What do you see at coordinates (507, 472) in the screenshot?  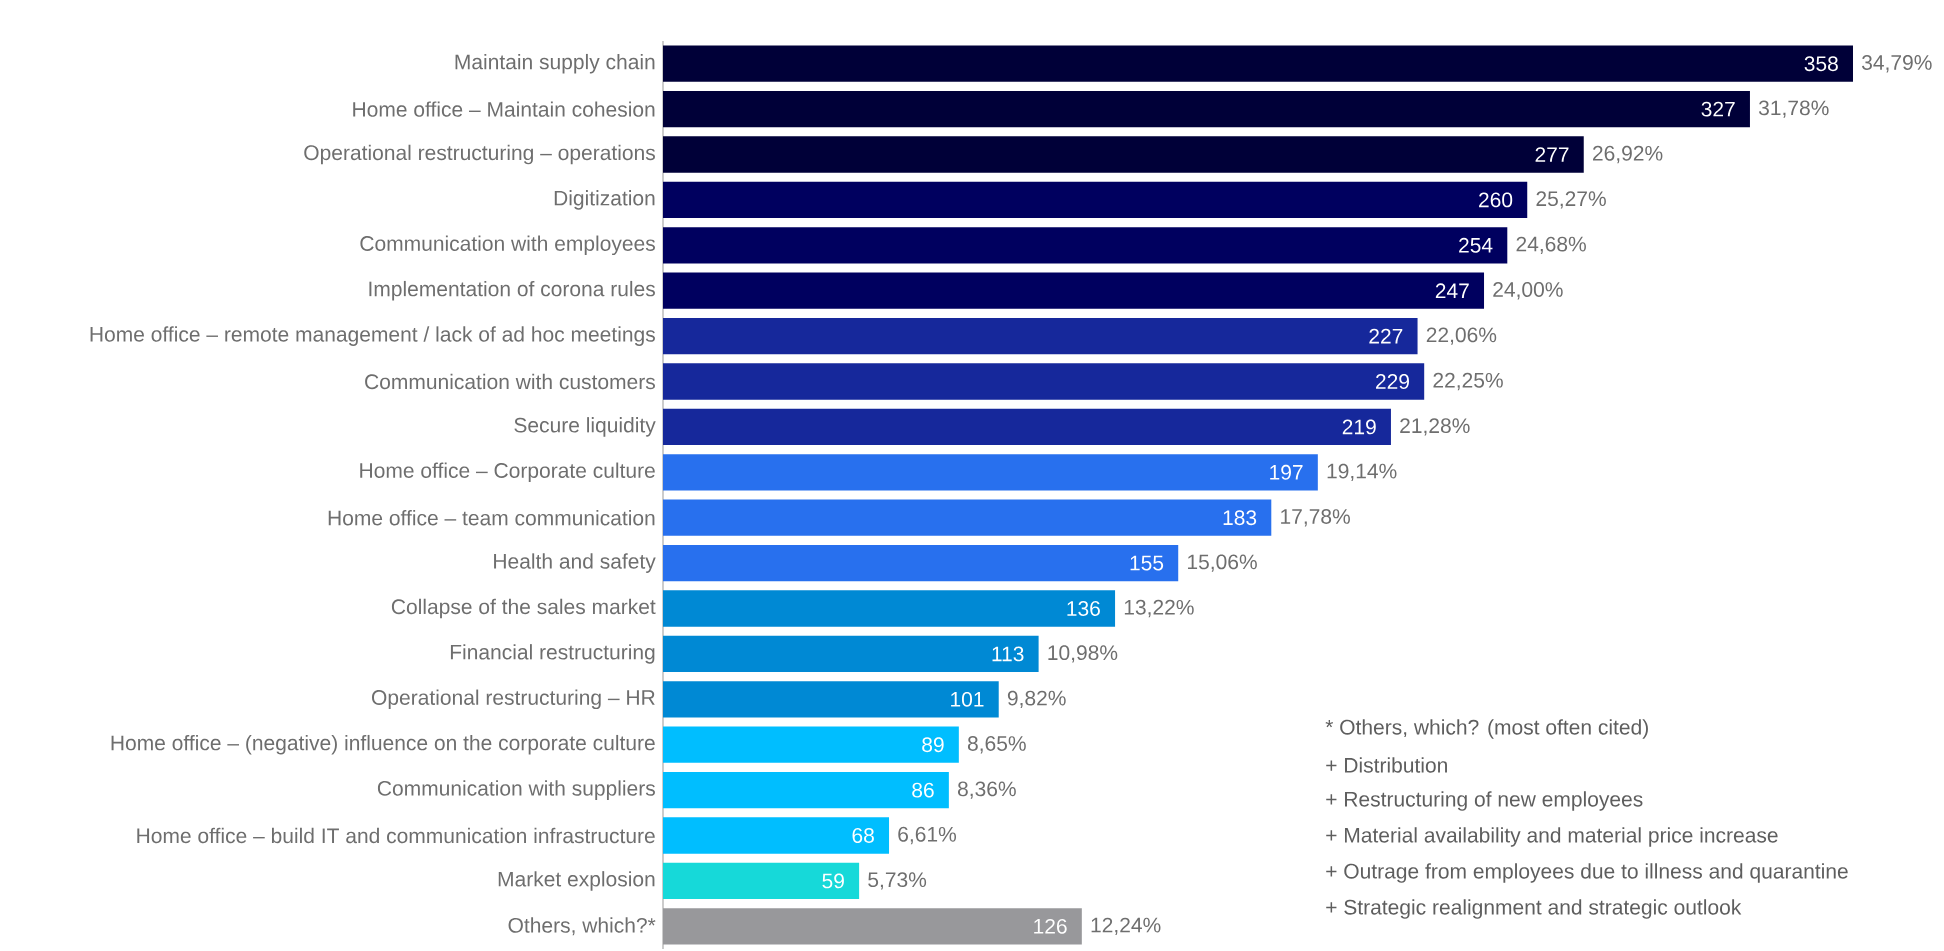 I see `y-tick-label: Home office – Corporate culture` at bounding box center [507, 472].